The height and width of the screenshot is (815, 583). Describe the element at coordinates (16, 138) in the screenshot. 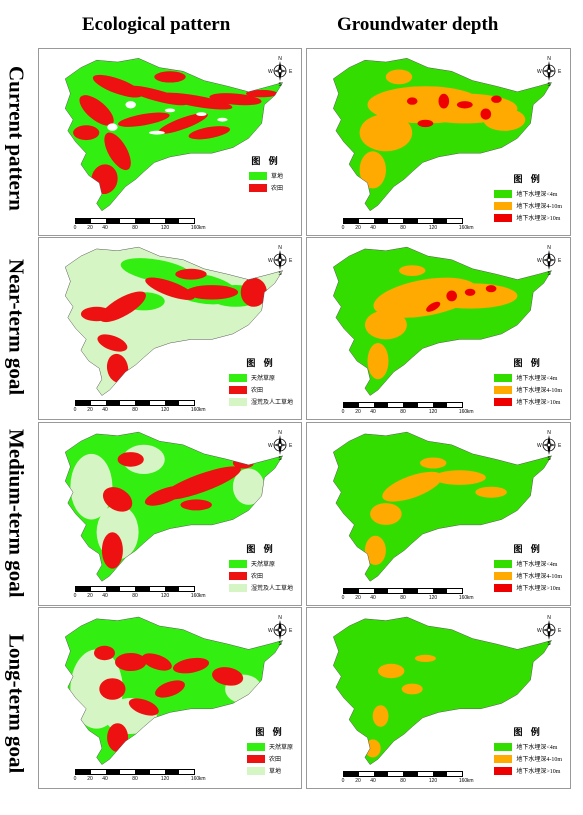

I see `row-title-current: Current pattern` at that location.